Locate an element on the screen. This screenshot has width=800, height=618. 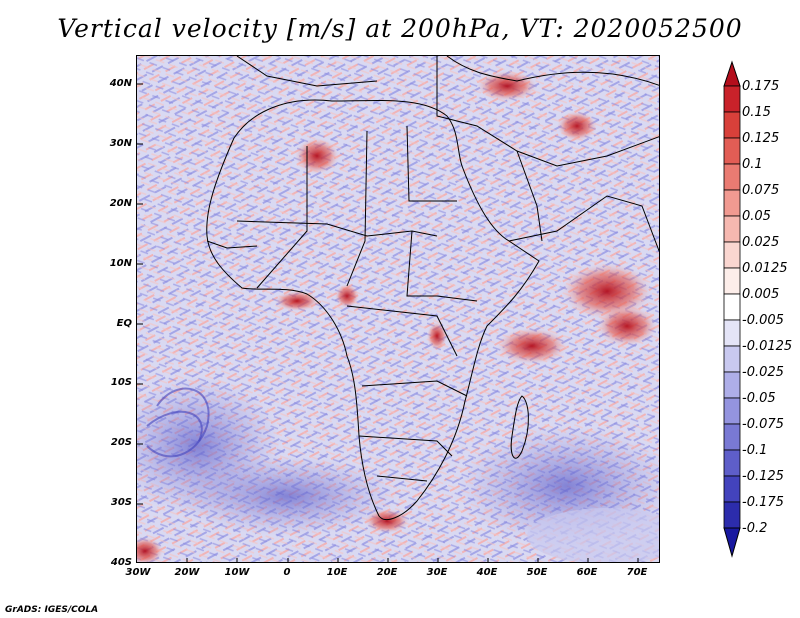
lon-label-70e: 70E is located at coordinates (637, 572).